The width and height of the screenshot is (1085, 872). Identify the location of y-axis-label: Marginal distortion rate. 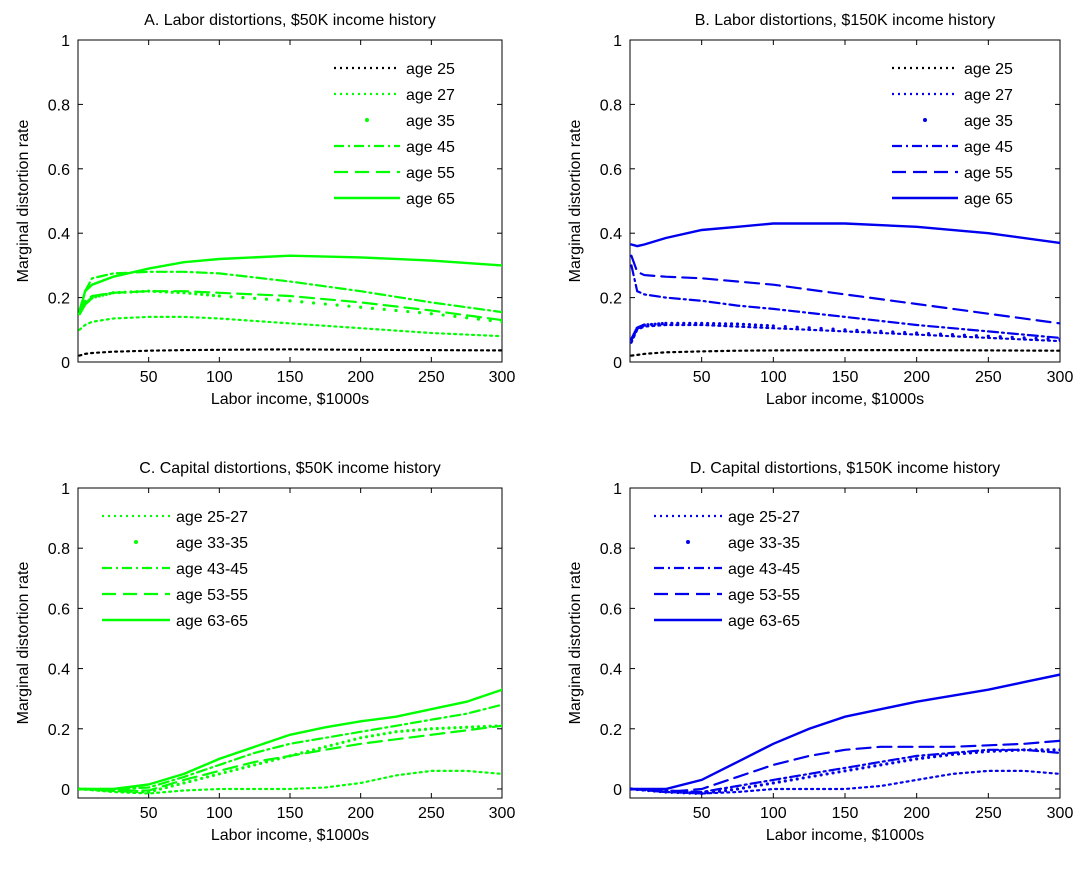
(575, 201).